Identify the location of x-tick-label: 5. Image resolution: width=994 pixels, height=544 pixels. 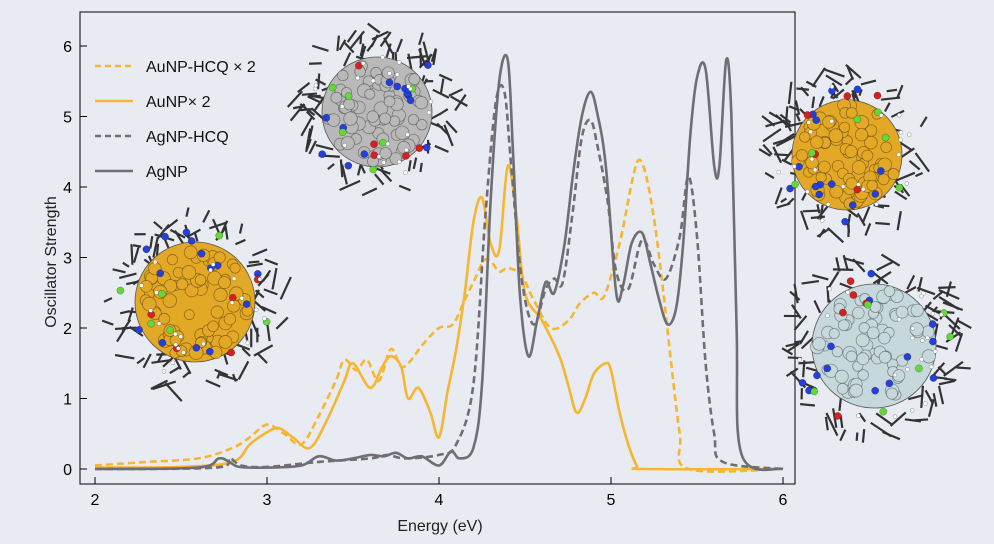
(611, 500).